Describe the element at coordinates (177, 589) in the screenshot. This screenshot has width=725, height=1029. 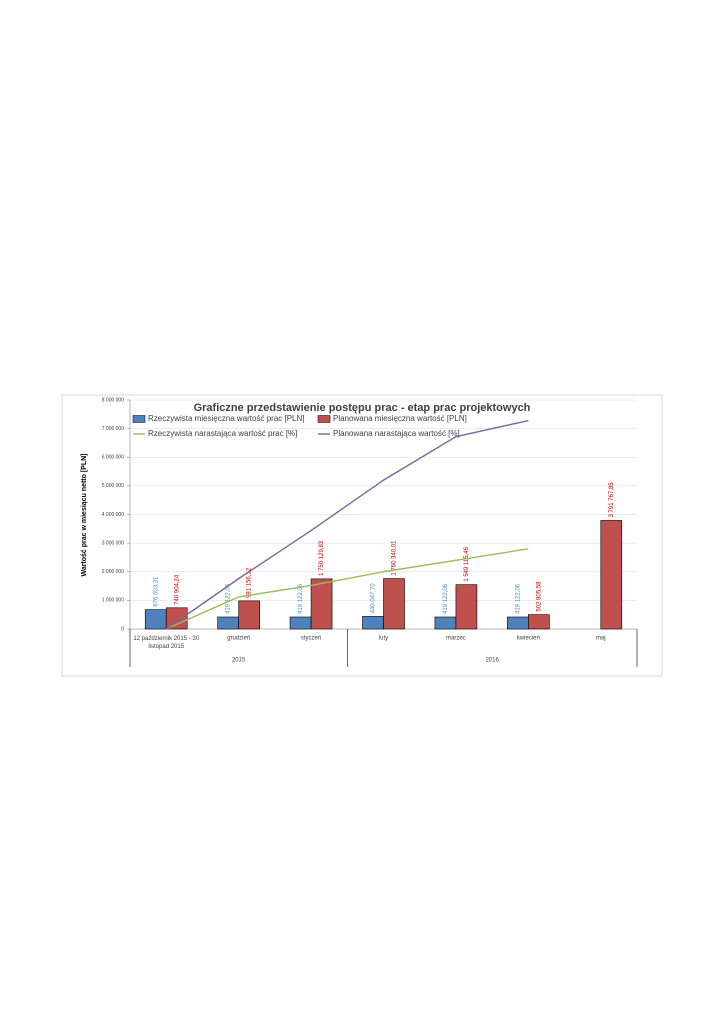
I see `data-label: 740 904,24` at that location.